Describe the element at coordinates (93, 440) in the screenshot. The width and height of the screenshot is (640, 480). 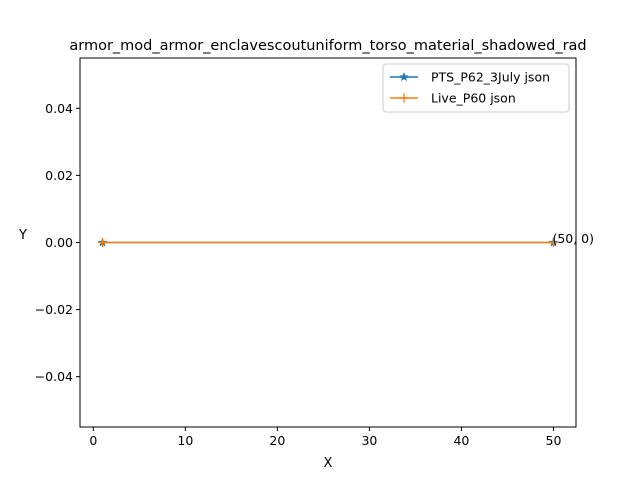
I see `x-tick-label: 0` at that location.